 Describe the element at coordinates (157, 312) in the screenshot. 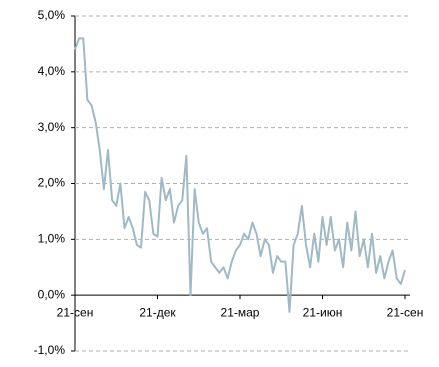

I see `x-tick-label: 21-дек` at that location.